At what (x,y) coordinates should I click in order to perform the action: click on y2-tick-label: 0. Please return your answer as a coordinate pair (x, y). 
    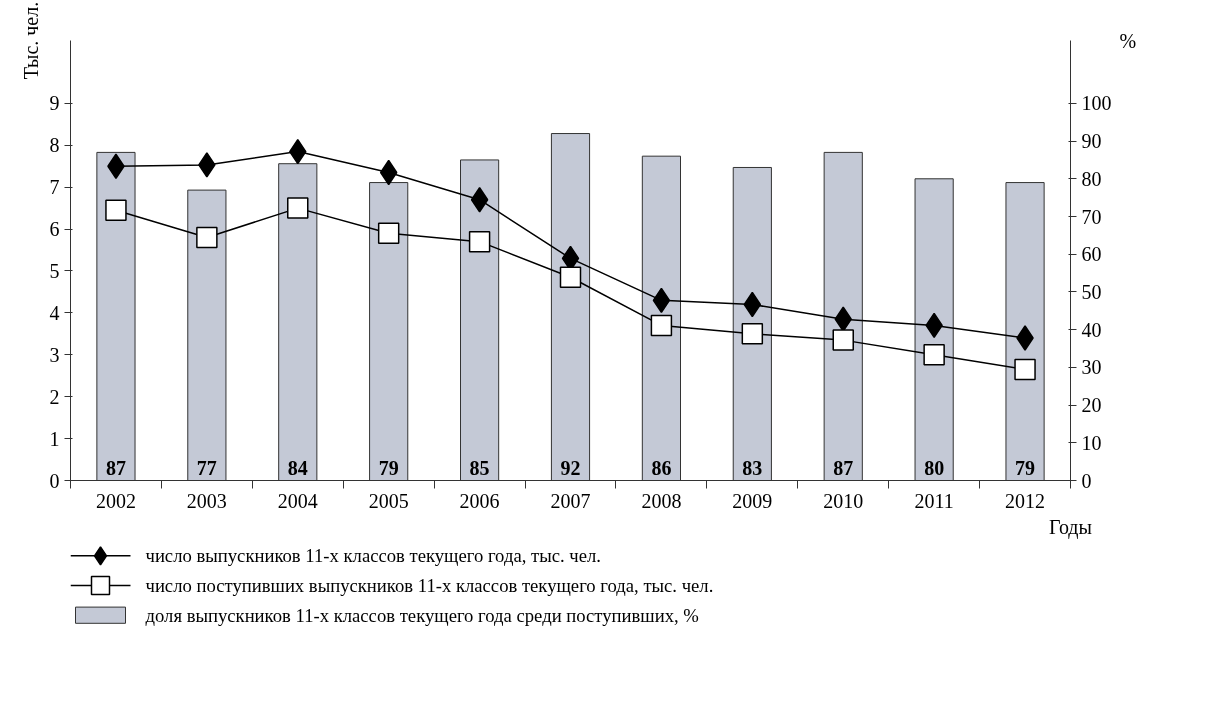
    Looking at the image, I should click on (1086, 480).